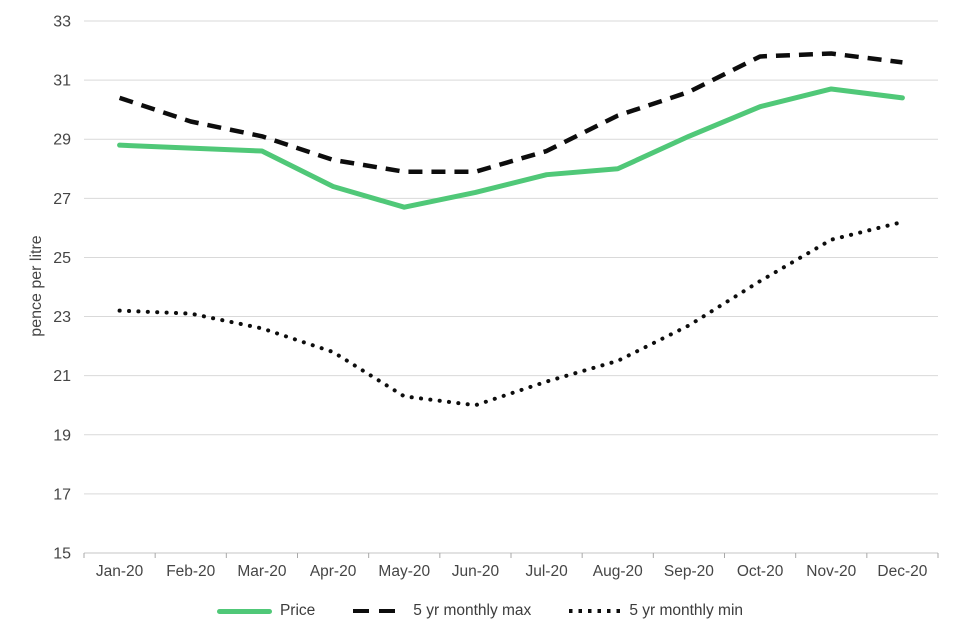 The width and height of the screenshot is (960, 640). I want to click on y-axis-tick-label: 29, so click(62, 140).